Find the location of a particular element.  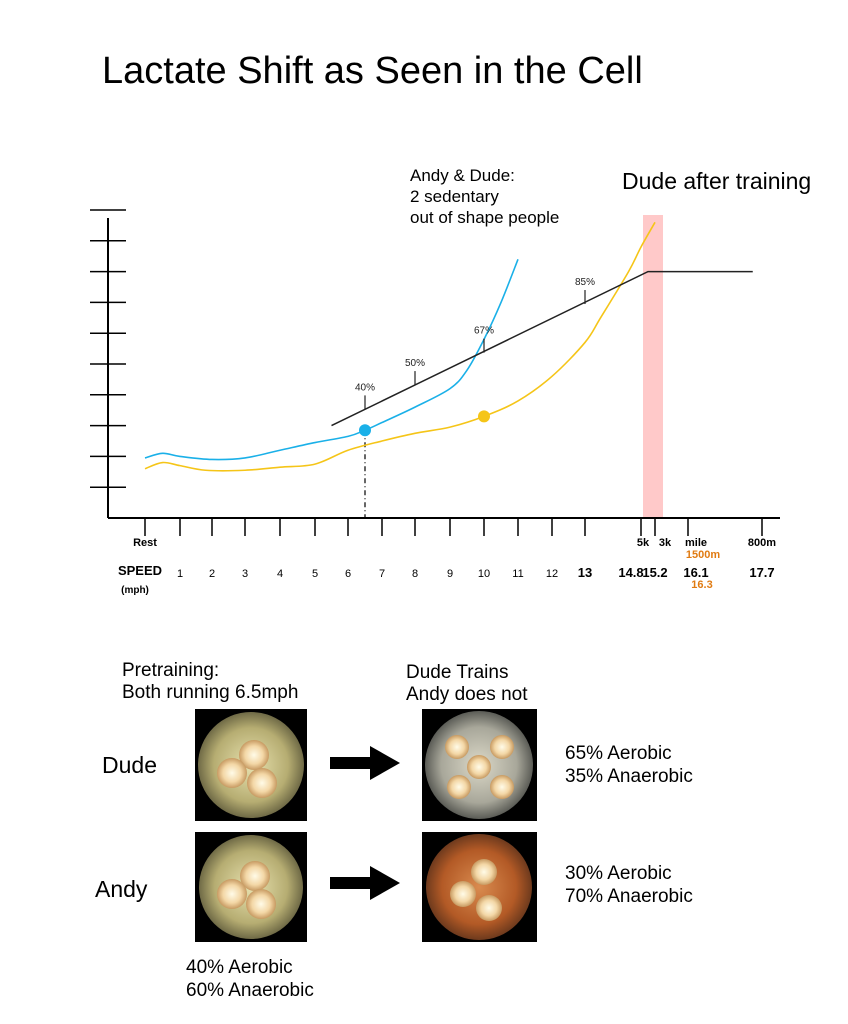

speed-tick-label: 10 is located at coordinates (484, 574).